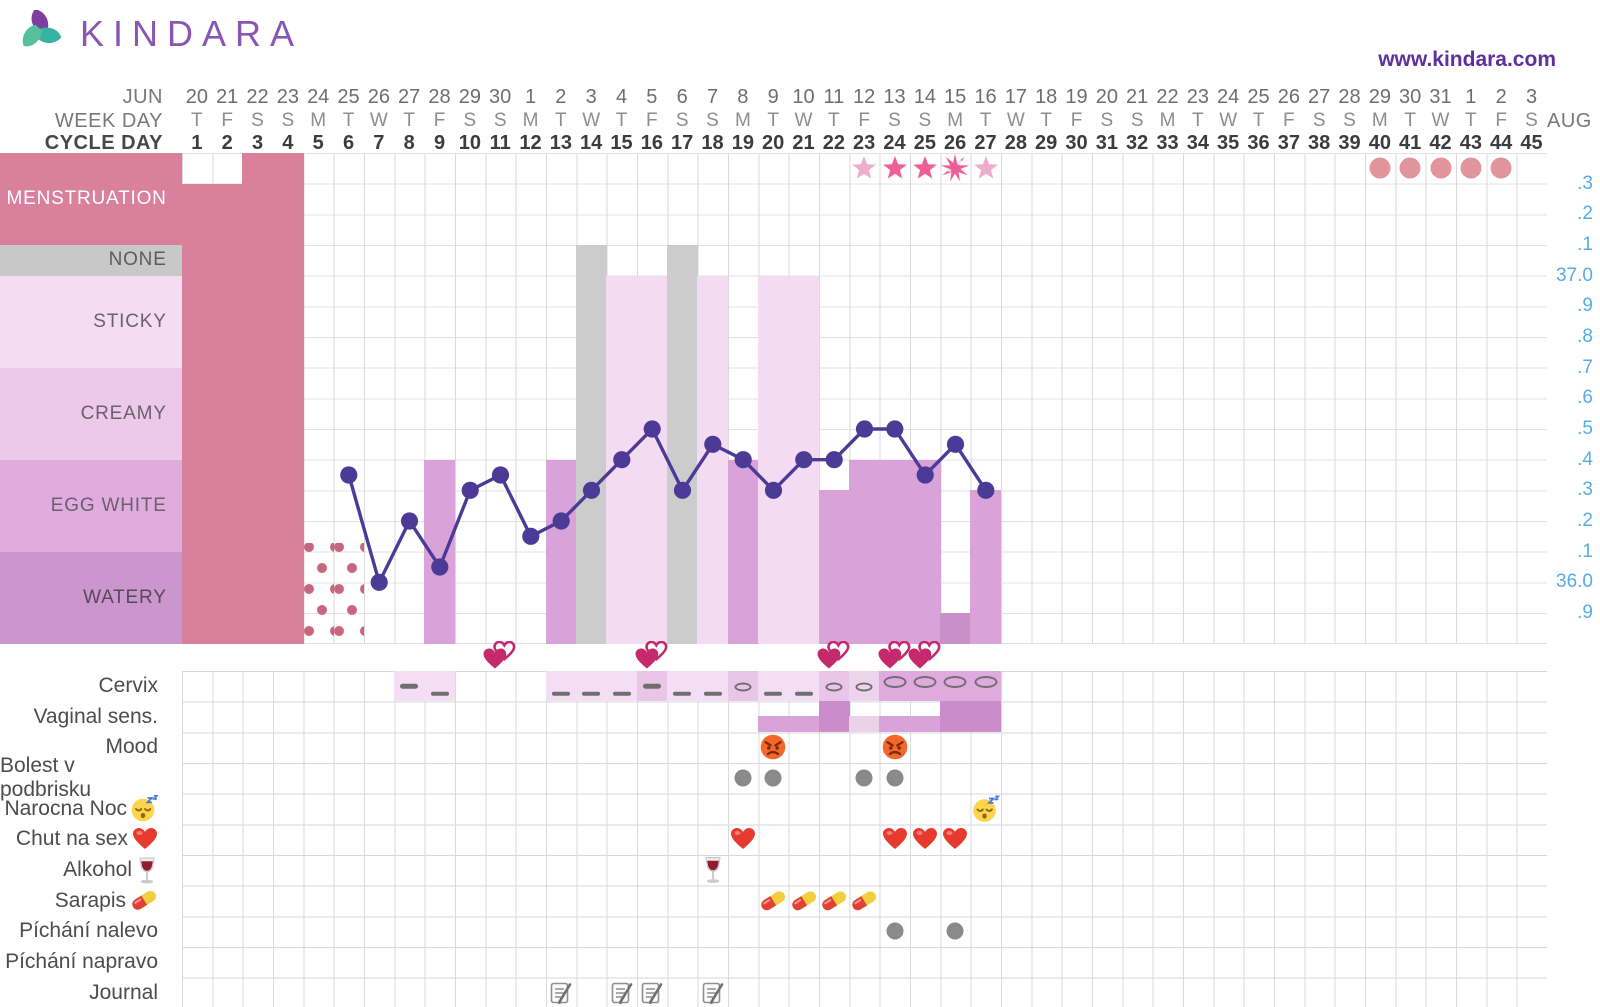  What do you see at coordinates (1467, 59) in the screenshot?
I see `website-link: www.kindara.com` at bounding box center [1467, 59].